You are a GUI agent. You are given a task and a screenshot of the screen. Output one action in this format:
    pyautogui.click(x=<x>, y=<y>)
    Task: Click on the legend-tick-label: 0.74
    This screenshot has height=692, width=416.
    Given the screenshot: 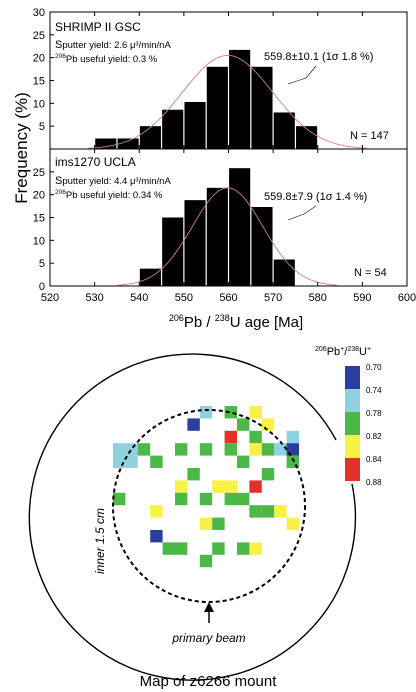 What is the action you would take?
    pyautogui.click(x=374, y=390)
    